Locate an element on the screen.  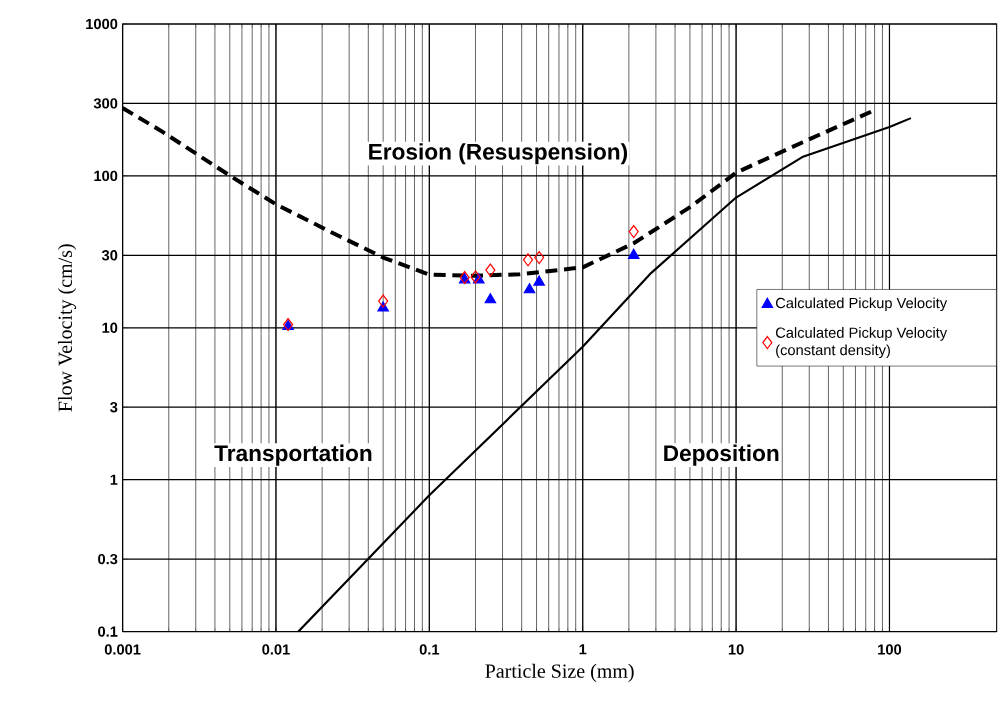
annotation: Erosion (Resuspension) is located at coordinates (498, 154).